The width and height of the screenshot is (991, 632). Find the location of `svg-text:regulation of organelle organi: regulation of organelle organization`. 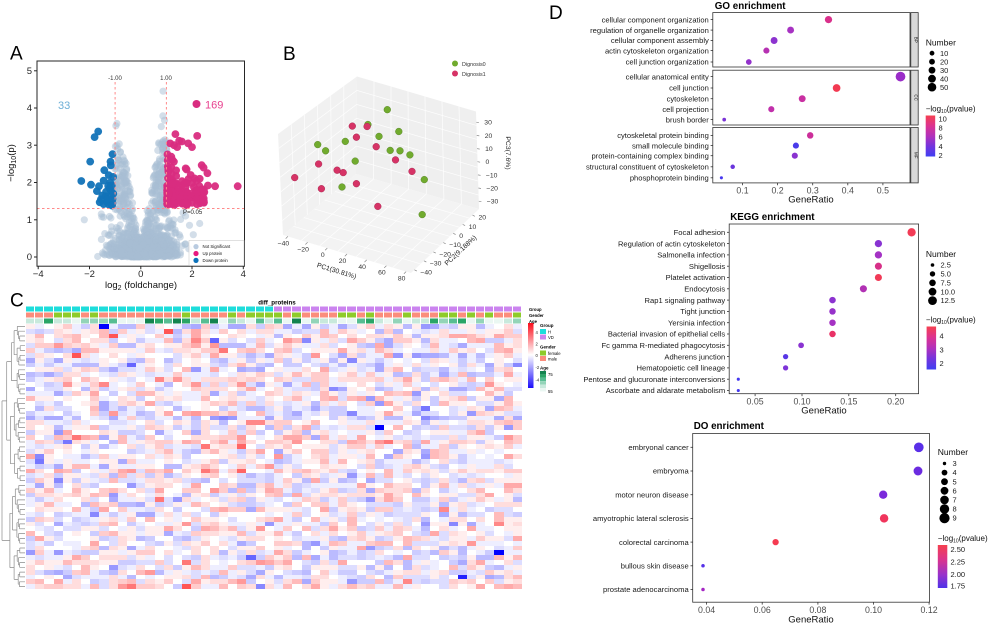

svg-text:regulation of organelle organi: regulation of organelle organization is located at coordinates (649, 30).